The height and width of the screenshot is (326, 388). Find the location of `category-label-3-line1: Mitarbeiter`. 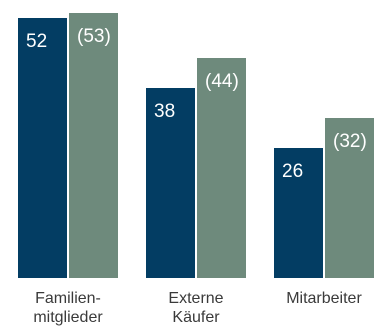

category-label-3-line1: Mitarbeiter is located at coordinates (324, 298).